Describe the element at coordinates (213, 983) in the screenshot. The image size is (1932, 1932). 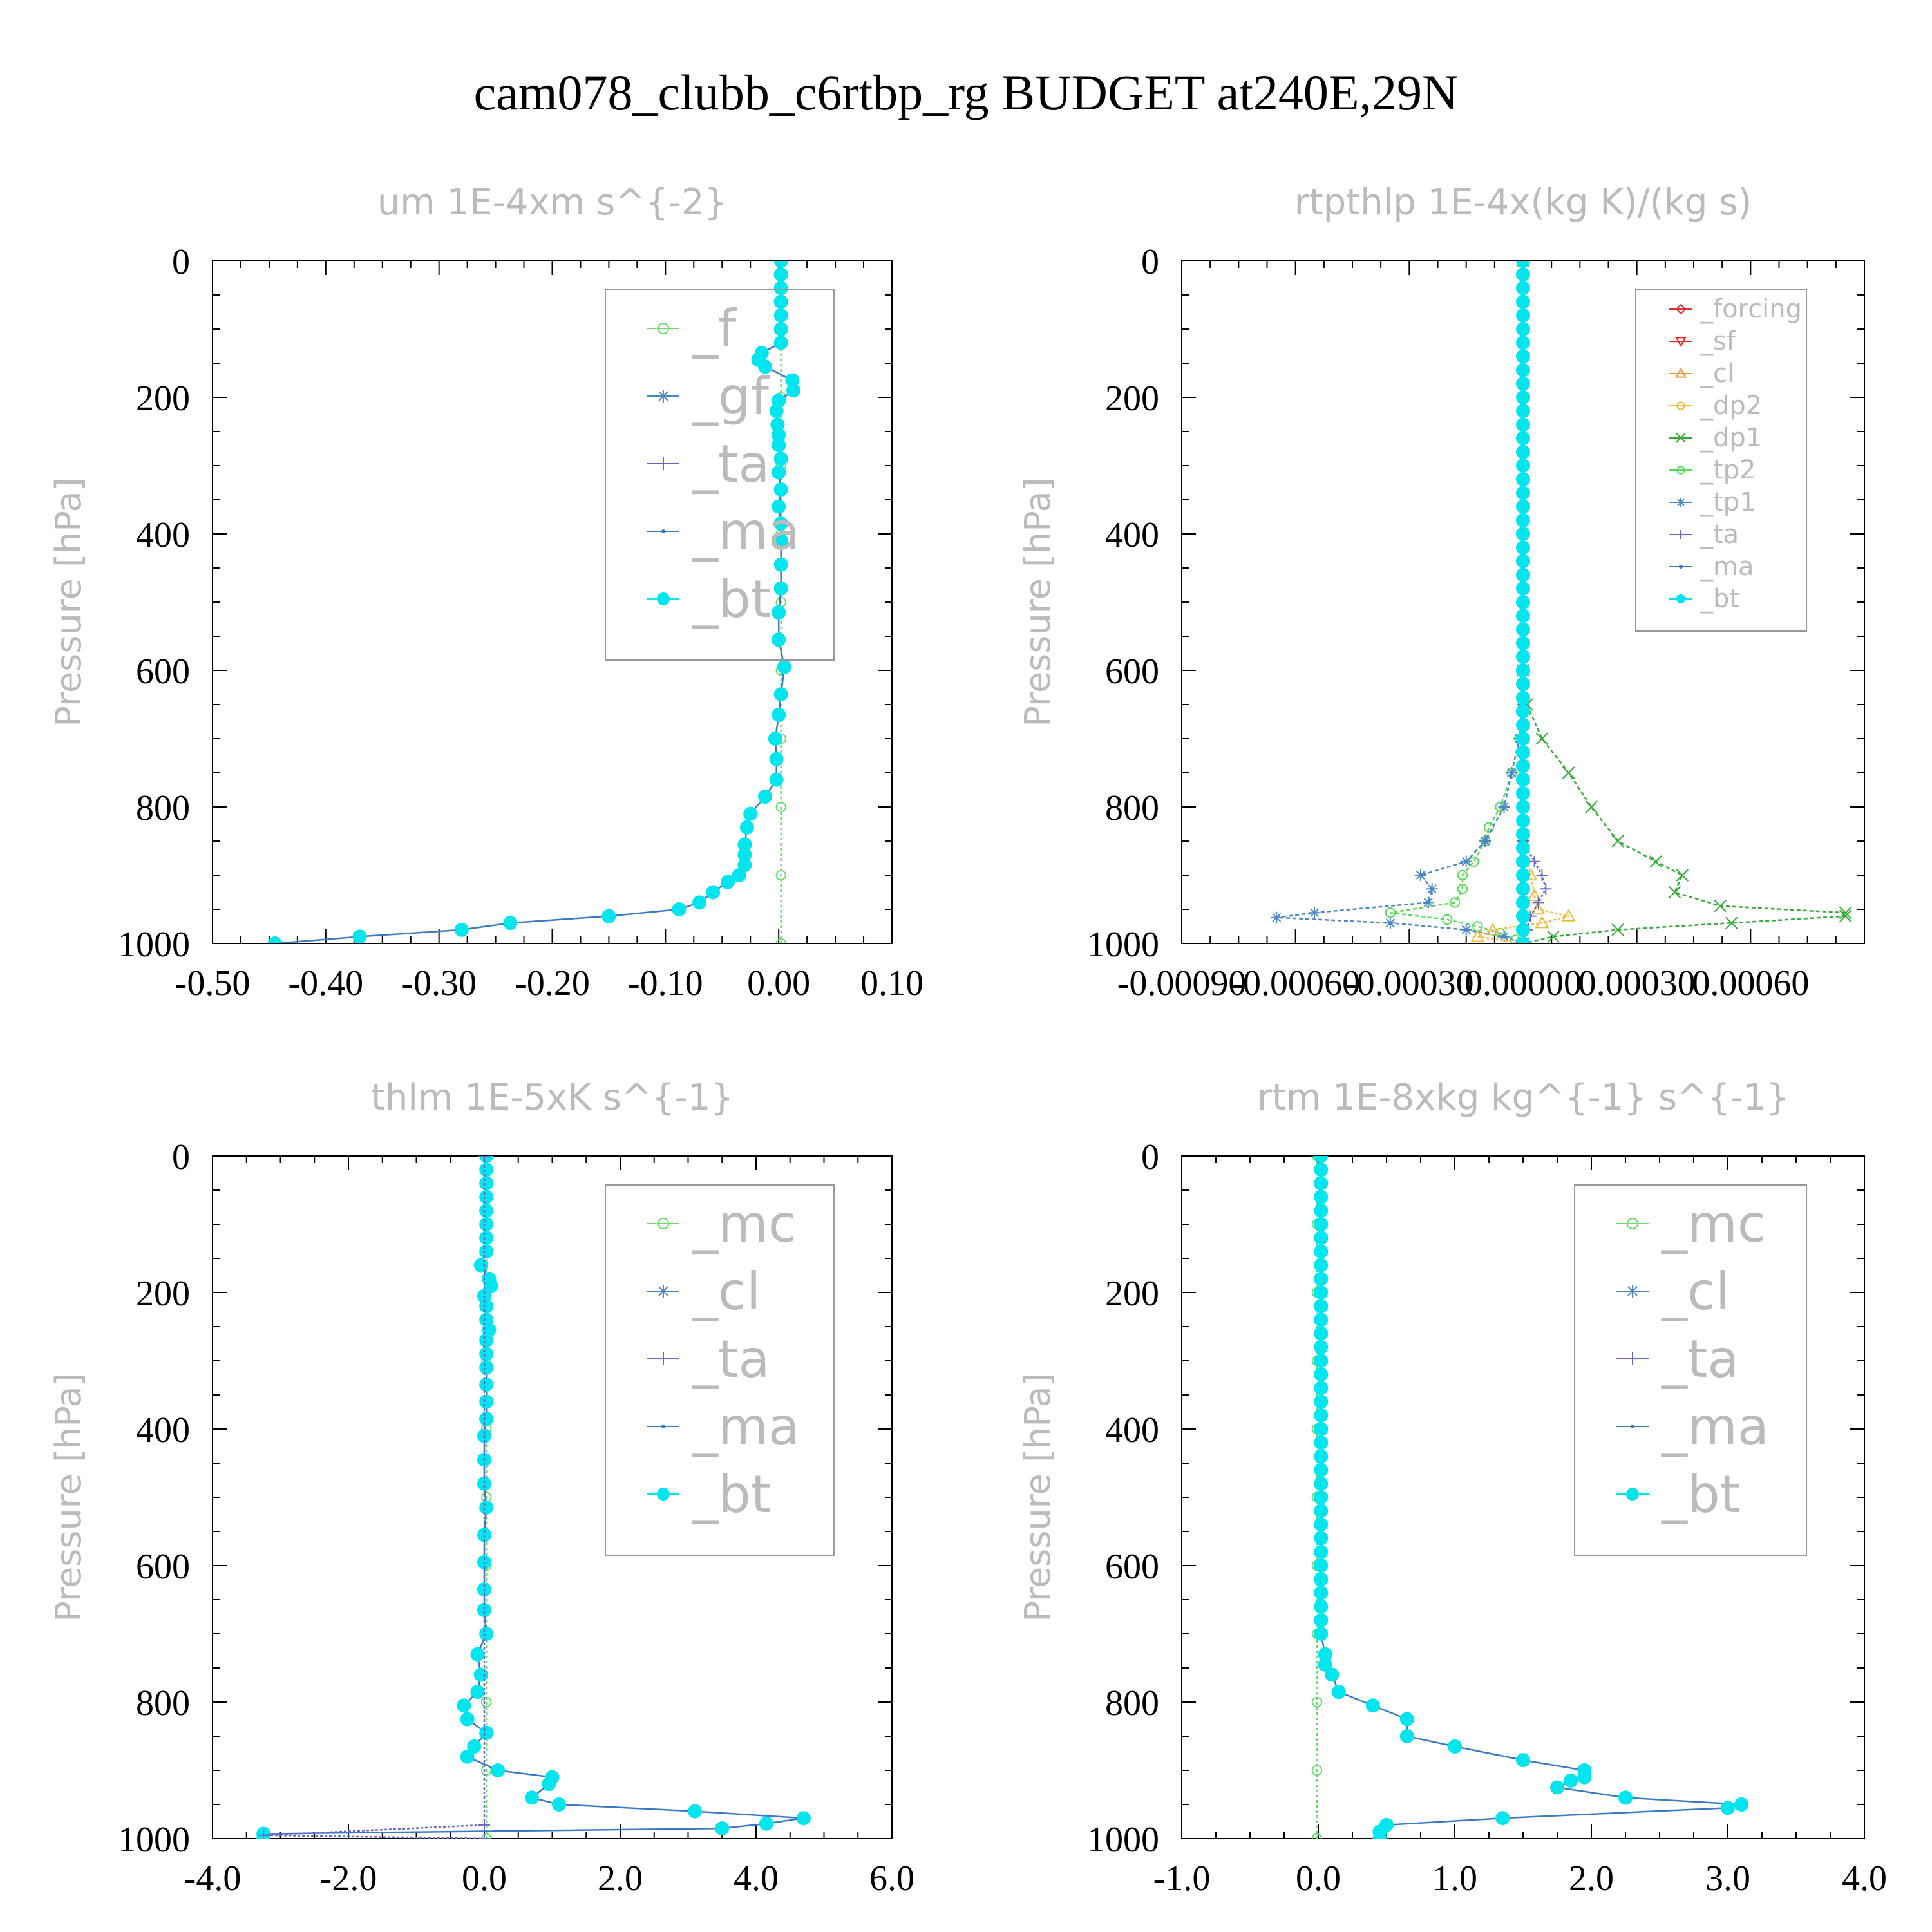
I see `x-tick-label: -0.50` at that location.